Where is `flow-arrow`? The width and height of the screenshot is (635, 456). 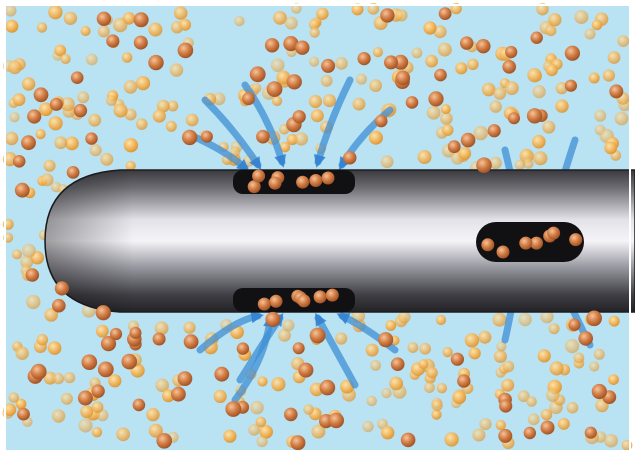 flow-arrow is located at coordinates (334, 121).